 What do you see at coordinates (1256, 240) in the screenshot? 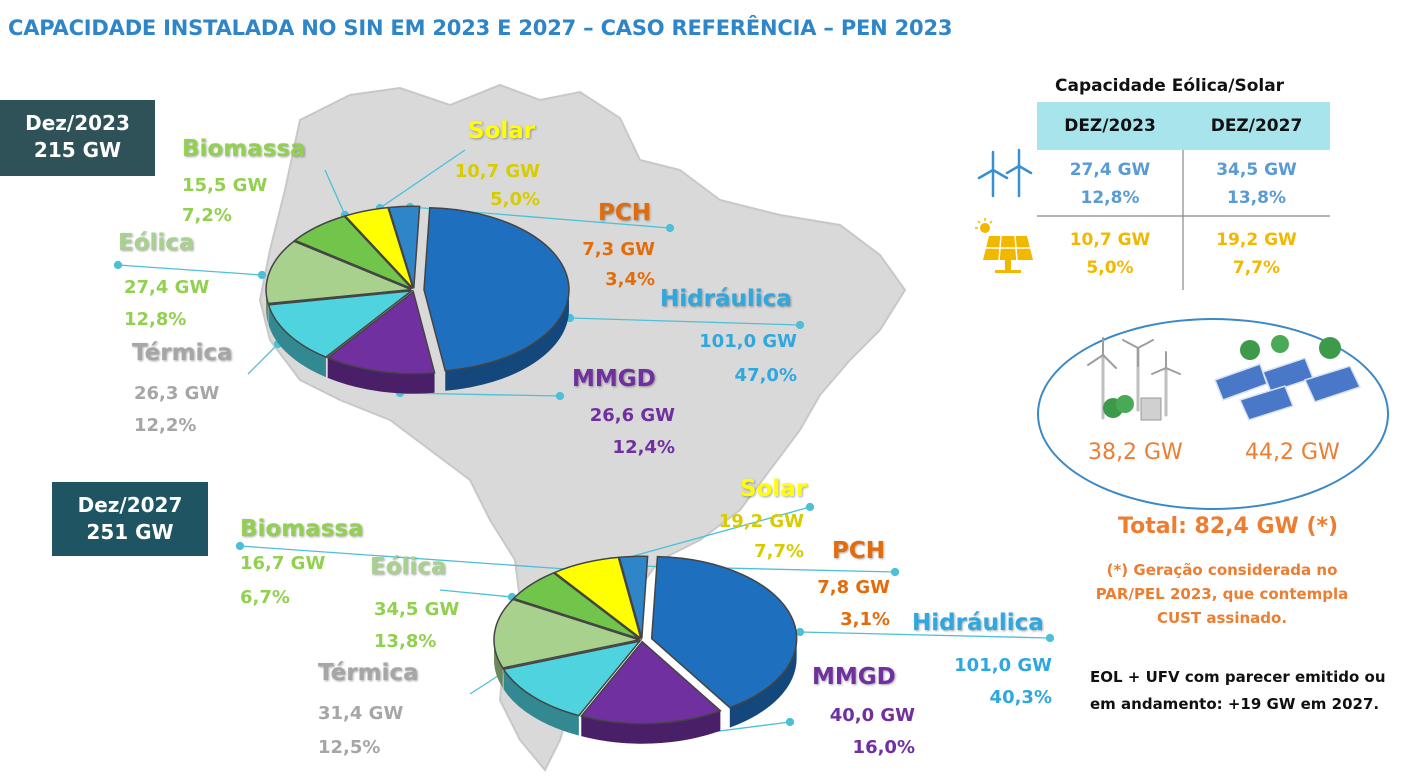
I see `cell-sol-2027-gw: 19,2 GW` at bounding box center [1256, 240].